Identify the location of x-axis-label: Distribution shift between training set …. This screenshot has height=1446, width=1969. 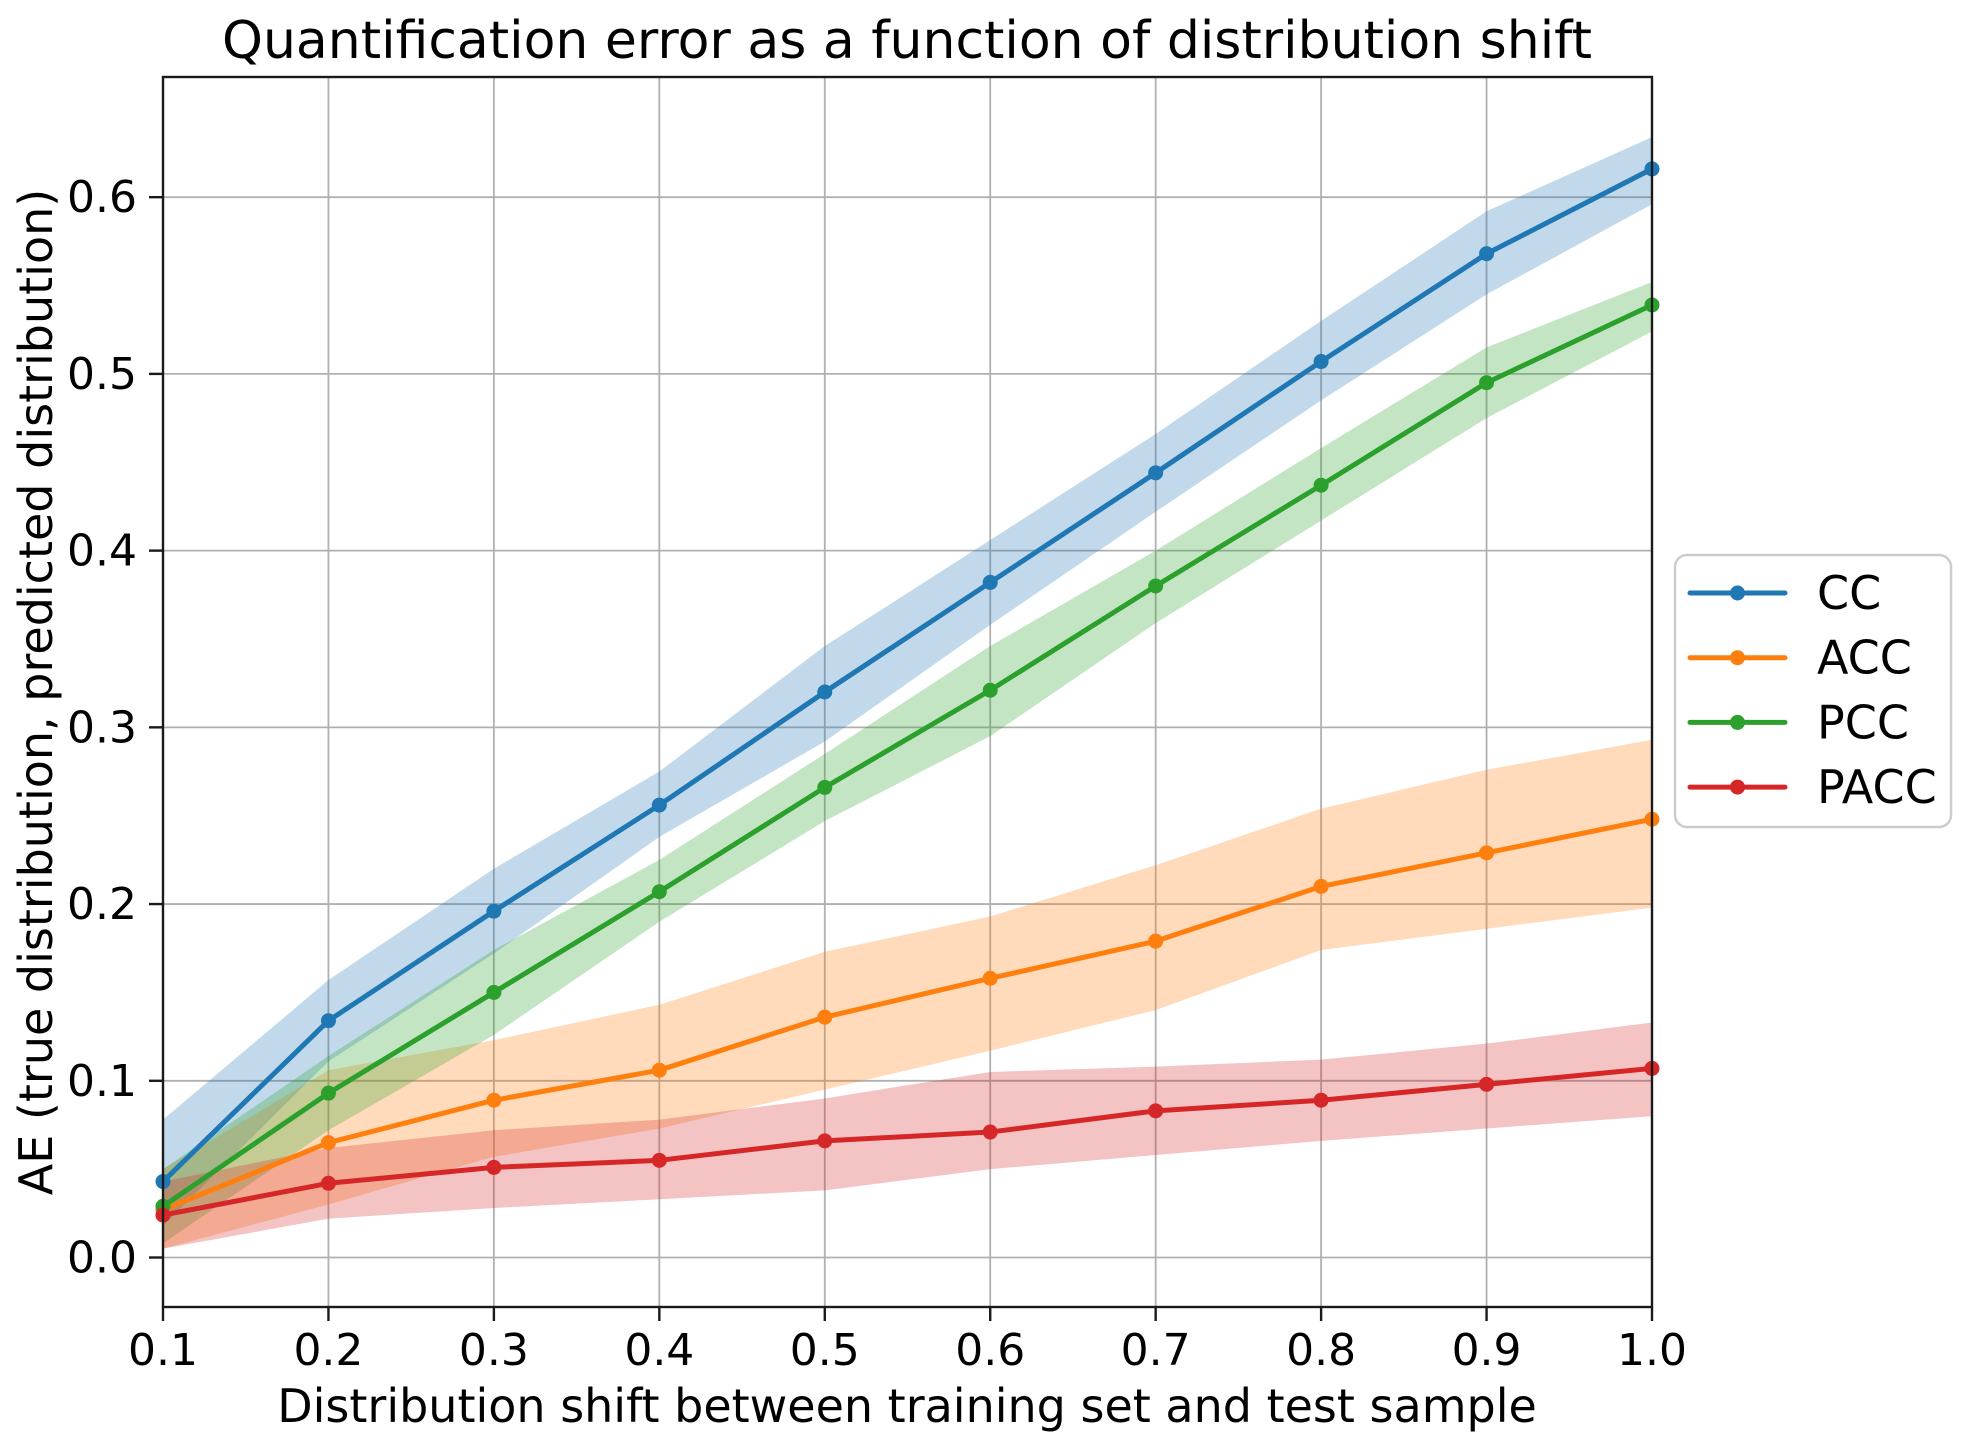
(907, 1406).